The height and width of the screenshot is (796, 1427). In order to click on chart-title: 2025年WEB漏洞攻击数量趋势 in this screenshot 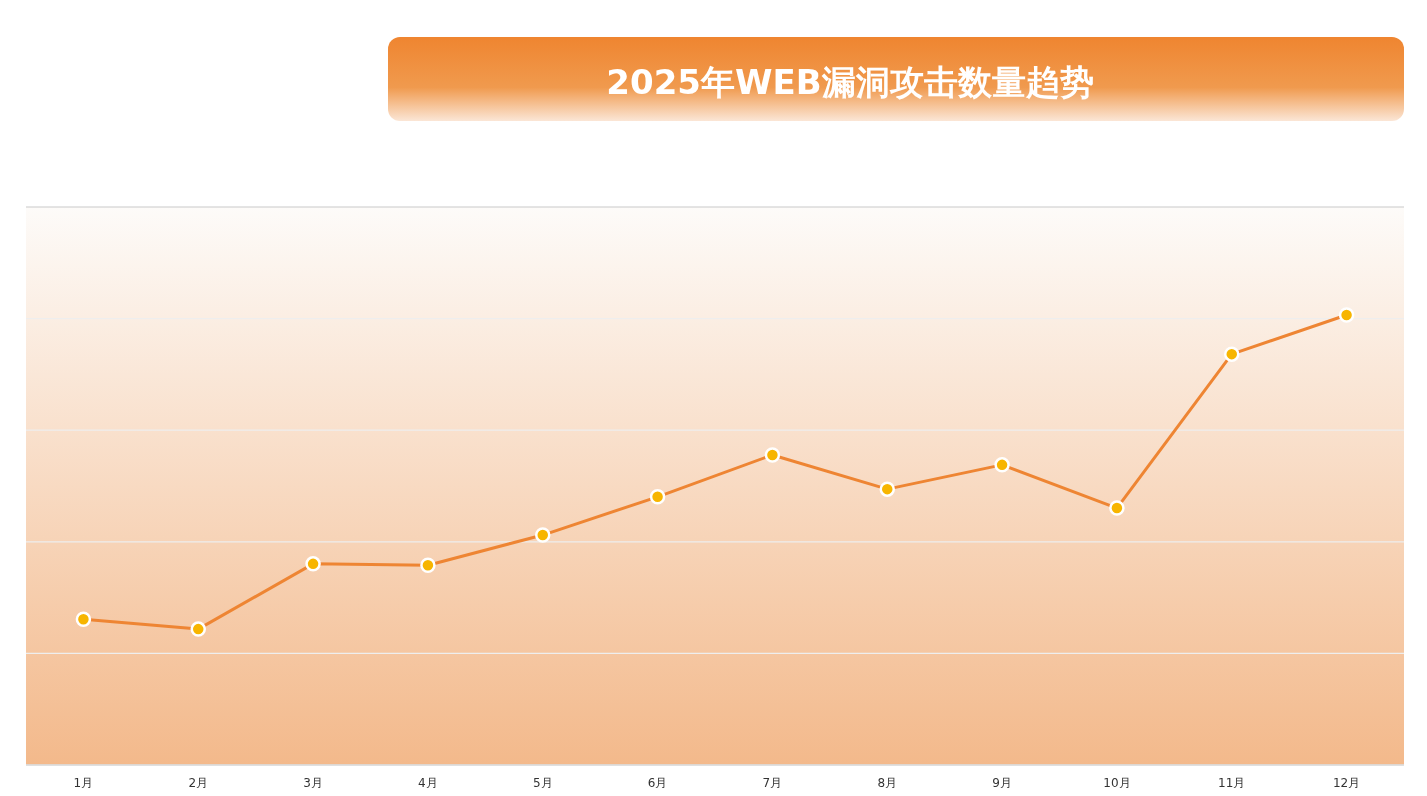, I will do `click(850, 82)`.